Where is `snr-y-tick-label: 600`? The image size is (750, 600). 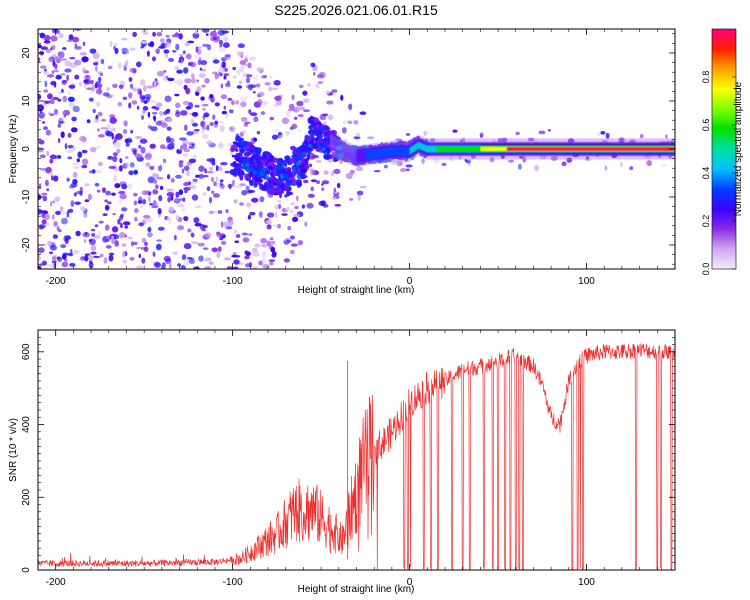 snr-y-tick-label: 600 is located at coordinates (26, 351).